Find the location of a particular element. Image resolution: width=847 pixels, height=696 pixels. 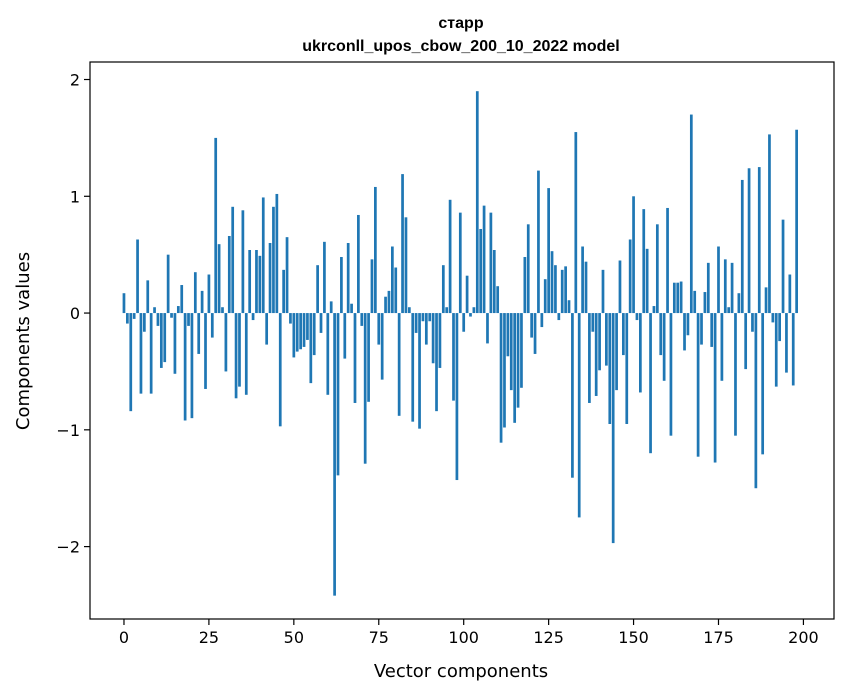

x-tick-label: 150 is located at coordinates (633, 637).